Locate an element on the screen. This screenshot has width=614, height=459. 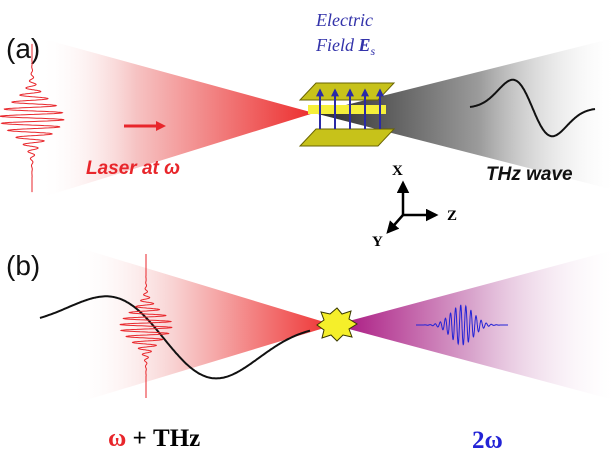
laser-pulse-waveform is located at coordinates (32, 118).